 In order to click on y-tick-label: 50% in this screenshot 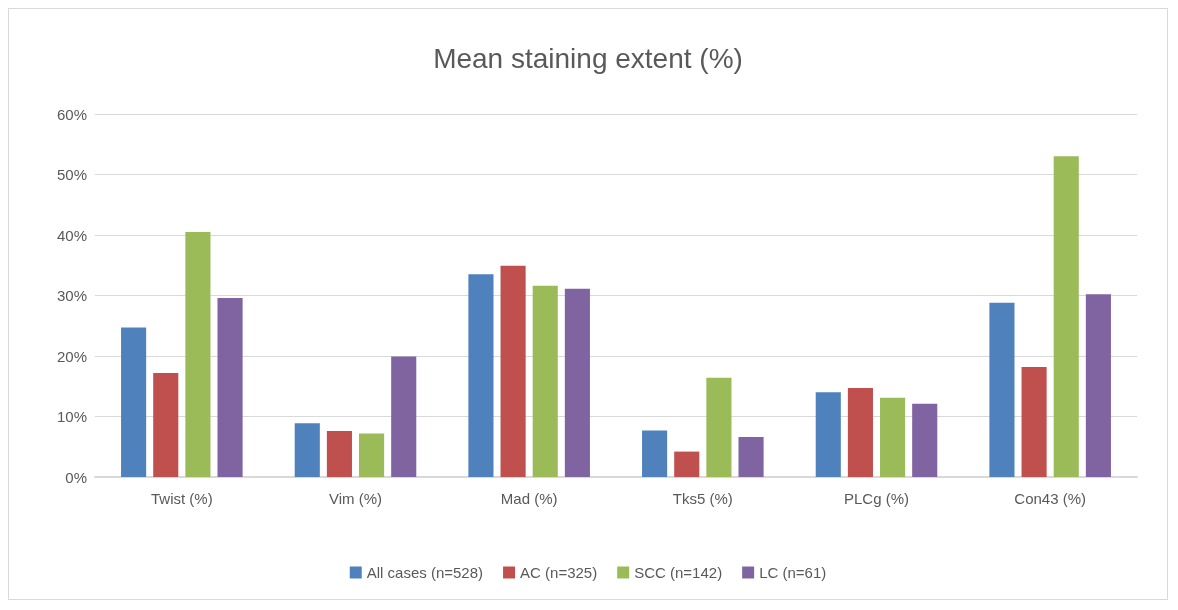, I will do `click(71, 174)`.